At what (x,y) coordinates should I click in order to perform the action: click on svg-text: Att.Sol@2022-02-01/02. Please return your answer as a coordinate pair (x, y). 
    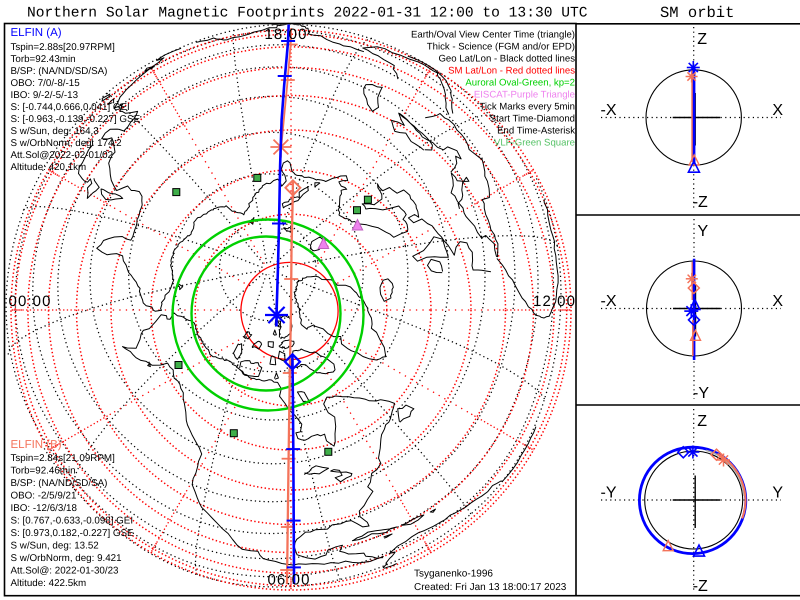
    Looking at the image, I should click on (62, 155).